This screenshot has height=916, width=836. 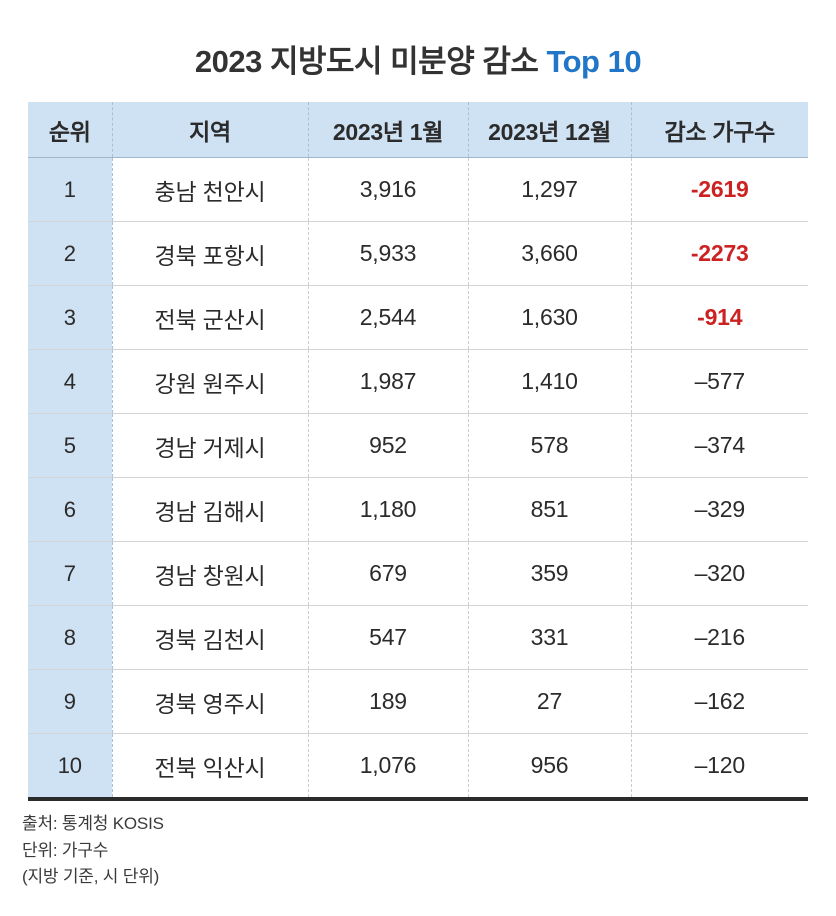 I want to click on cell-dec: 331, so click(x=550, y=638).